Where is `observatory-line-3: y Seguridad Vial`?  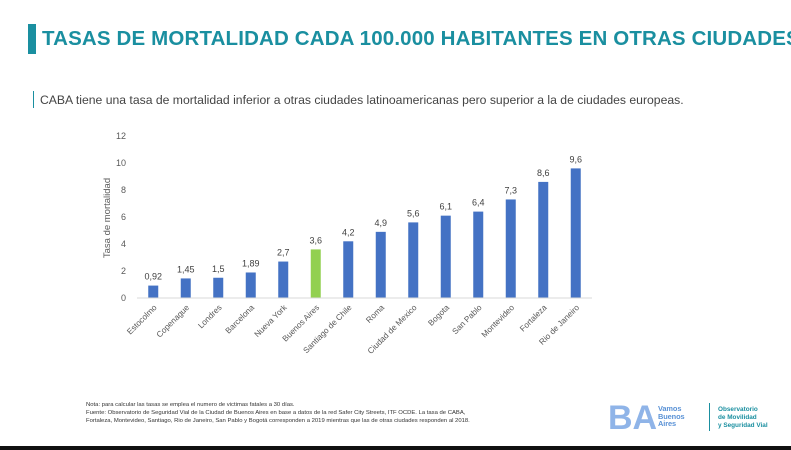 observatory-line-3: y Seguridad Vial is located at coordinates (743, 425).